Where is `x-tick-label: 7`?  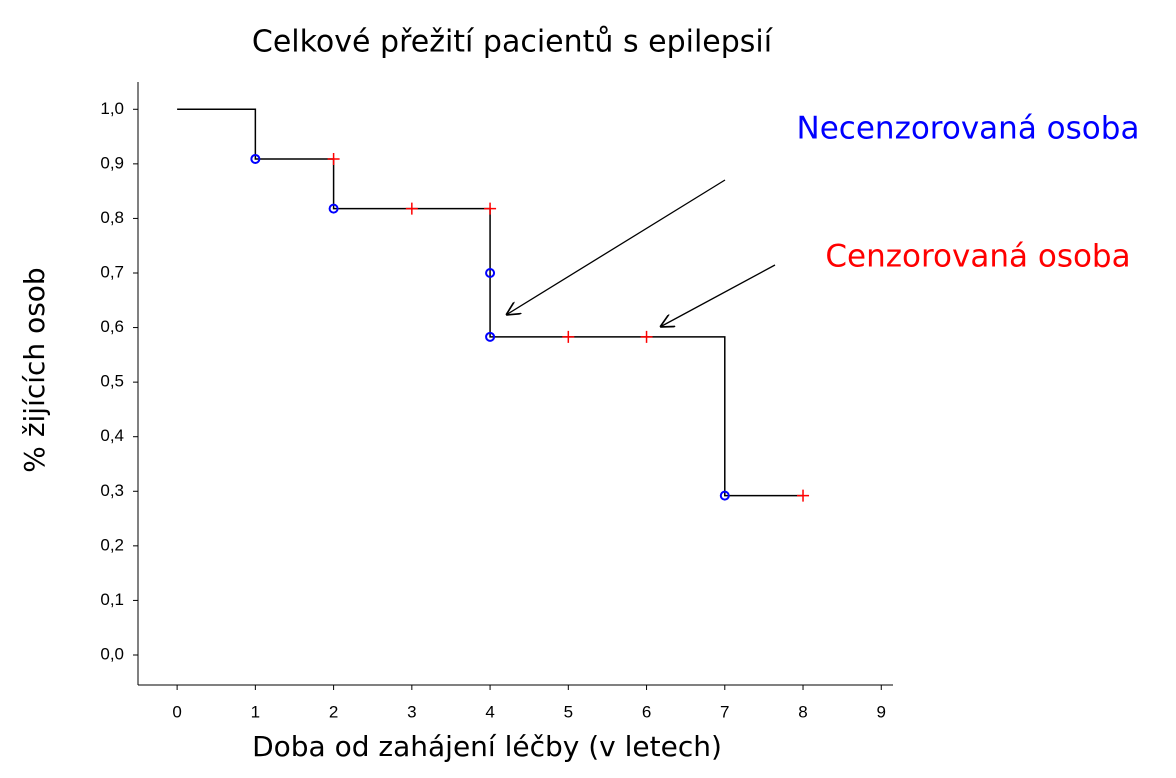
x-tick-label: 7 is located at coordinates (724, 711).